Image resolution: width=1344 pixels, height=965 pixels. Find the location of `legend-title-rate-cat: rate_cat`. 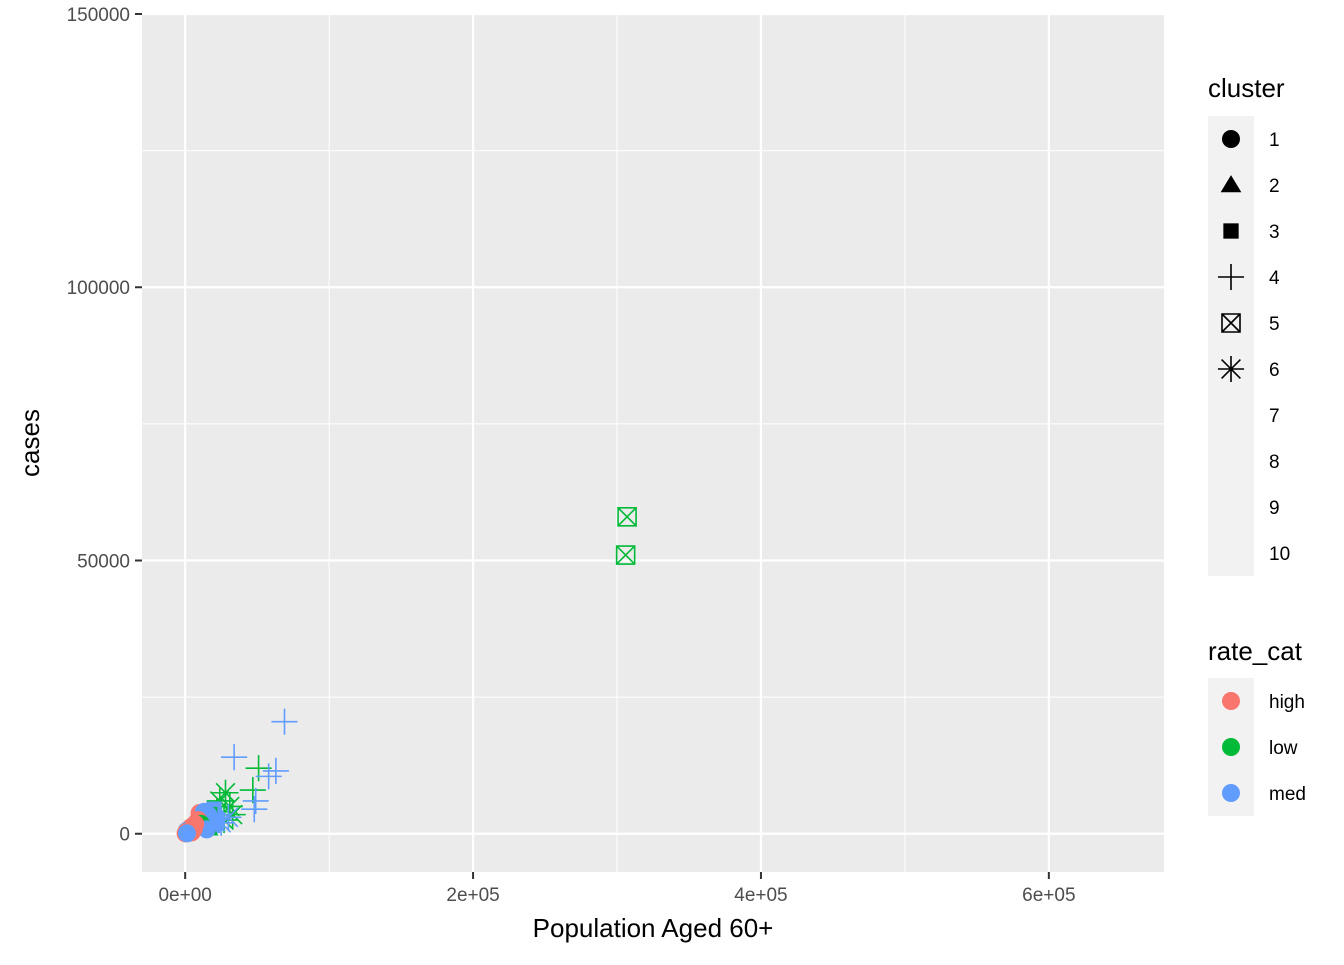

legend-title-rate-cat: rate_cat is located at coordinates (1255, 651).